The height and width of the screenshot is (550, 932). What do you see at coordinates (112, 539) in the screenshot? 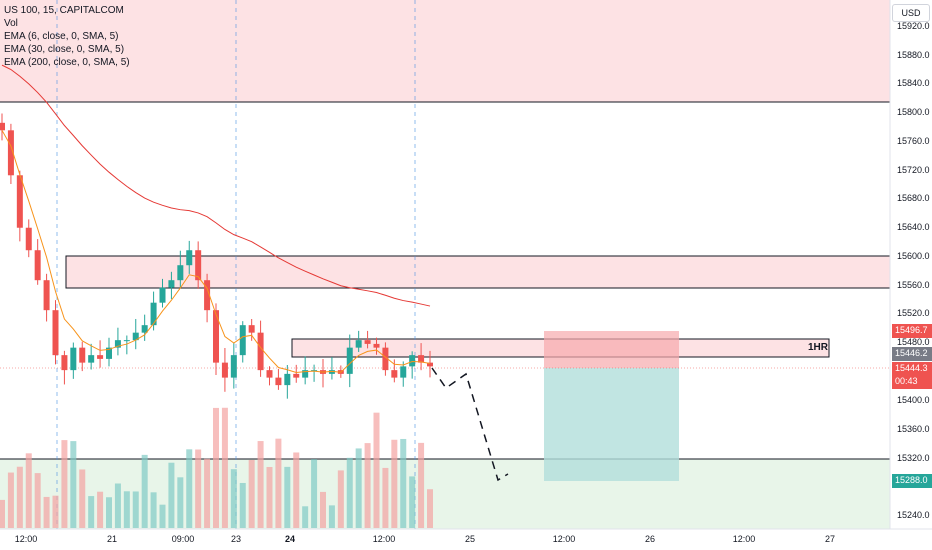
I see `time-tick-label: 21` at bounding box center [112, 539].